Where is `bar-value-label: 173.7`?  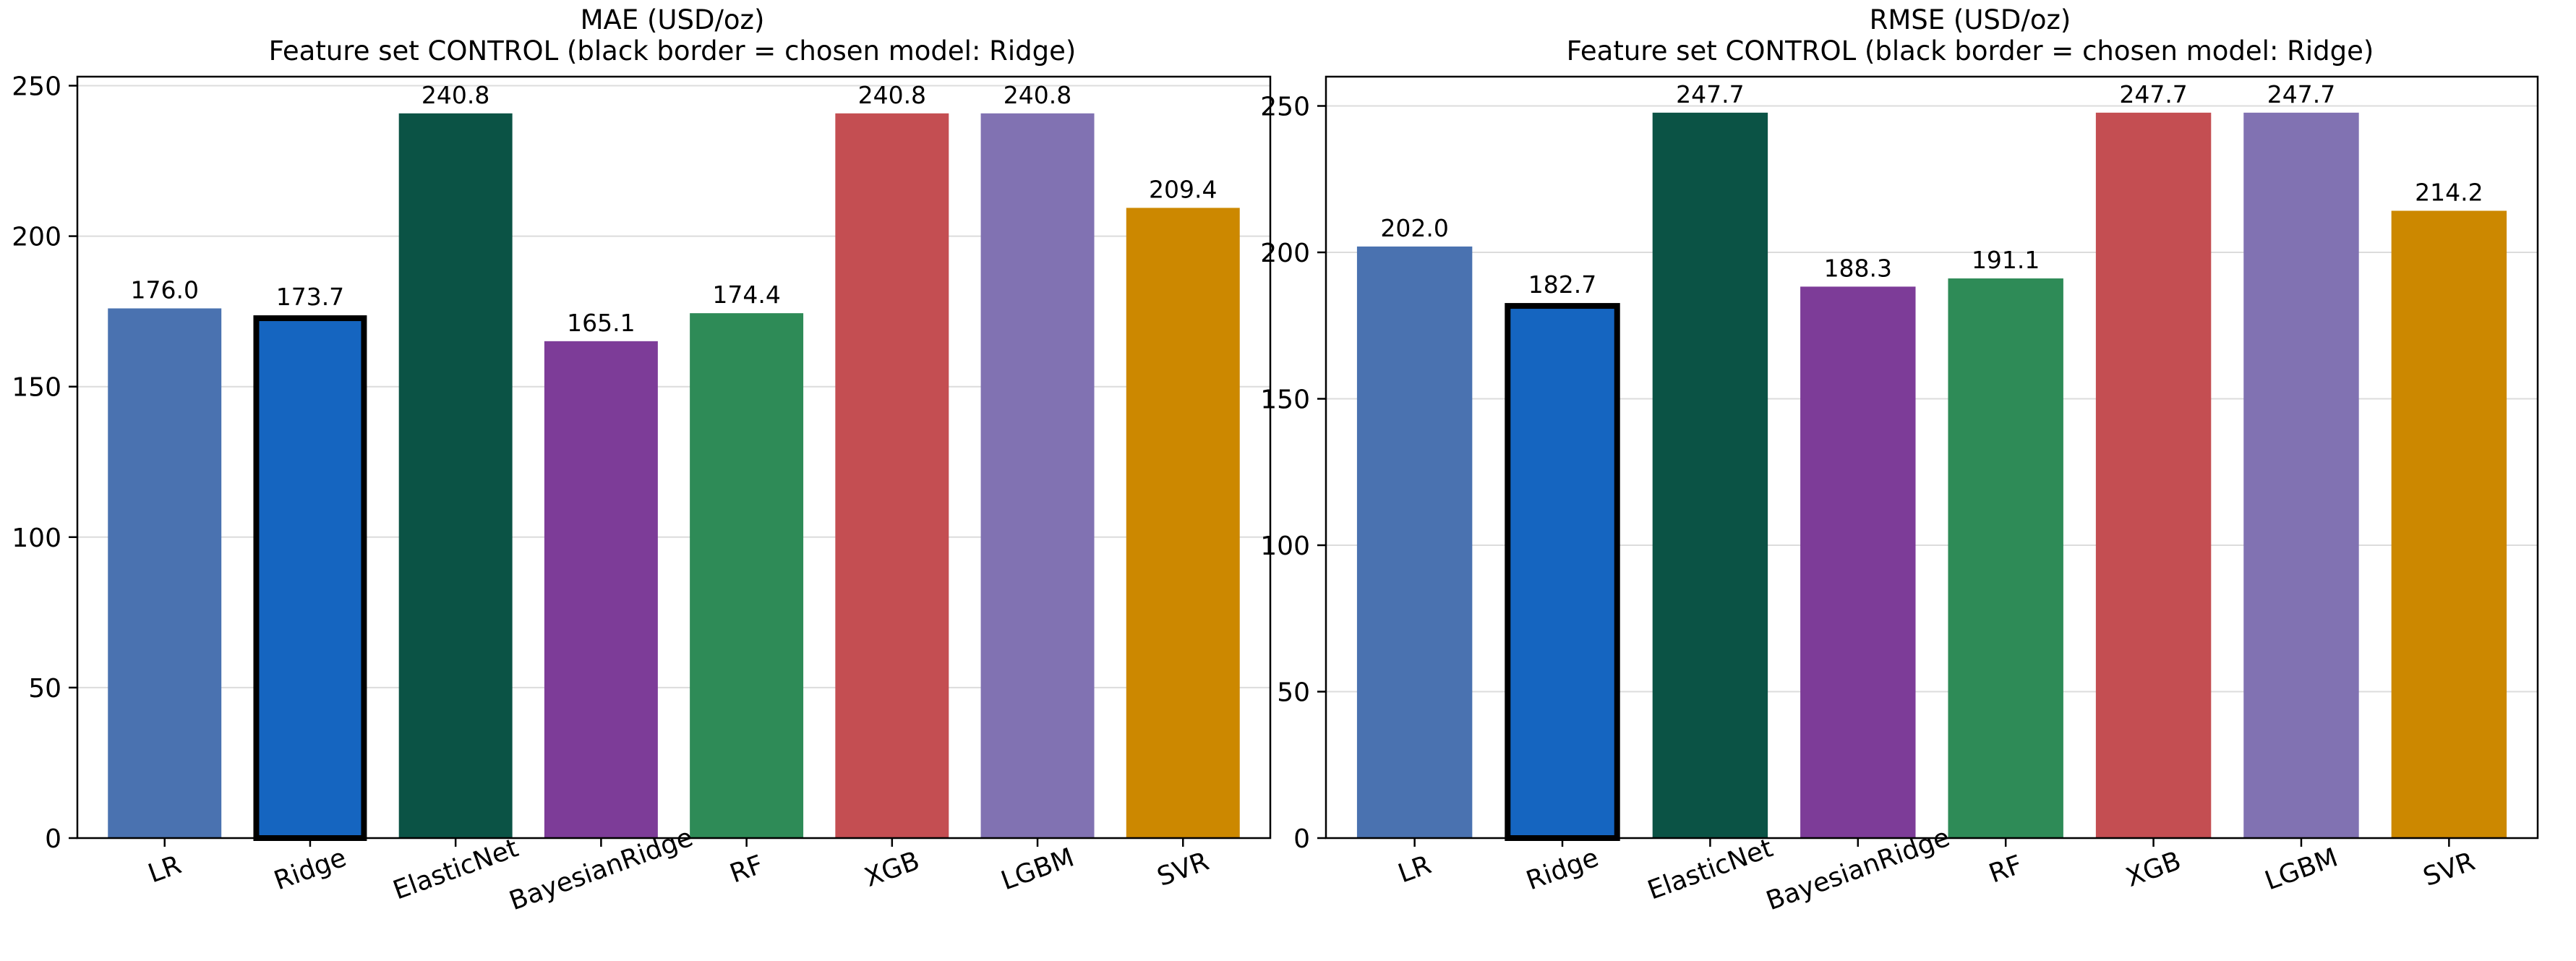
bar-value-label: 173.7 is located at coordinates (310, 297).